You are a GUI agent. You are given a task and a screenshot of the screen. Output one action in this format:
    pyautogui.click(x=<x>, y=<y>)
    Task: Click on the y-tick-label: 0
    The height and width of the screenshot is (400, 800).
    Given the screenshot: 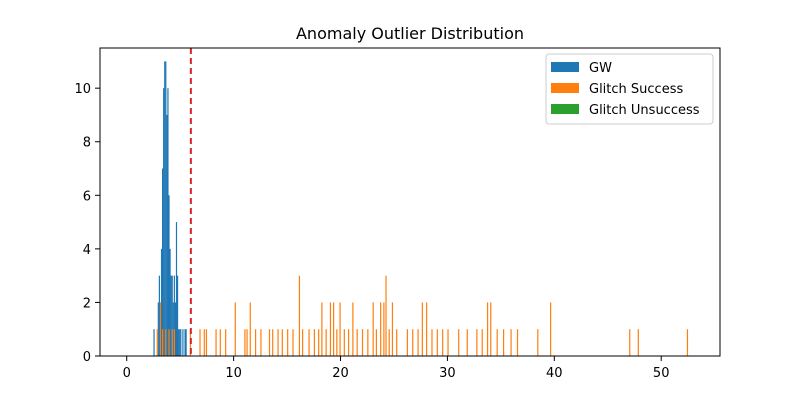 What is the action you would take?
    pyautogui.click(x=87, y=357)
    